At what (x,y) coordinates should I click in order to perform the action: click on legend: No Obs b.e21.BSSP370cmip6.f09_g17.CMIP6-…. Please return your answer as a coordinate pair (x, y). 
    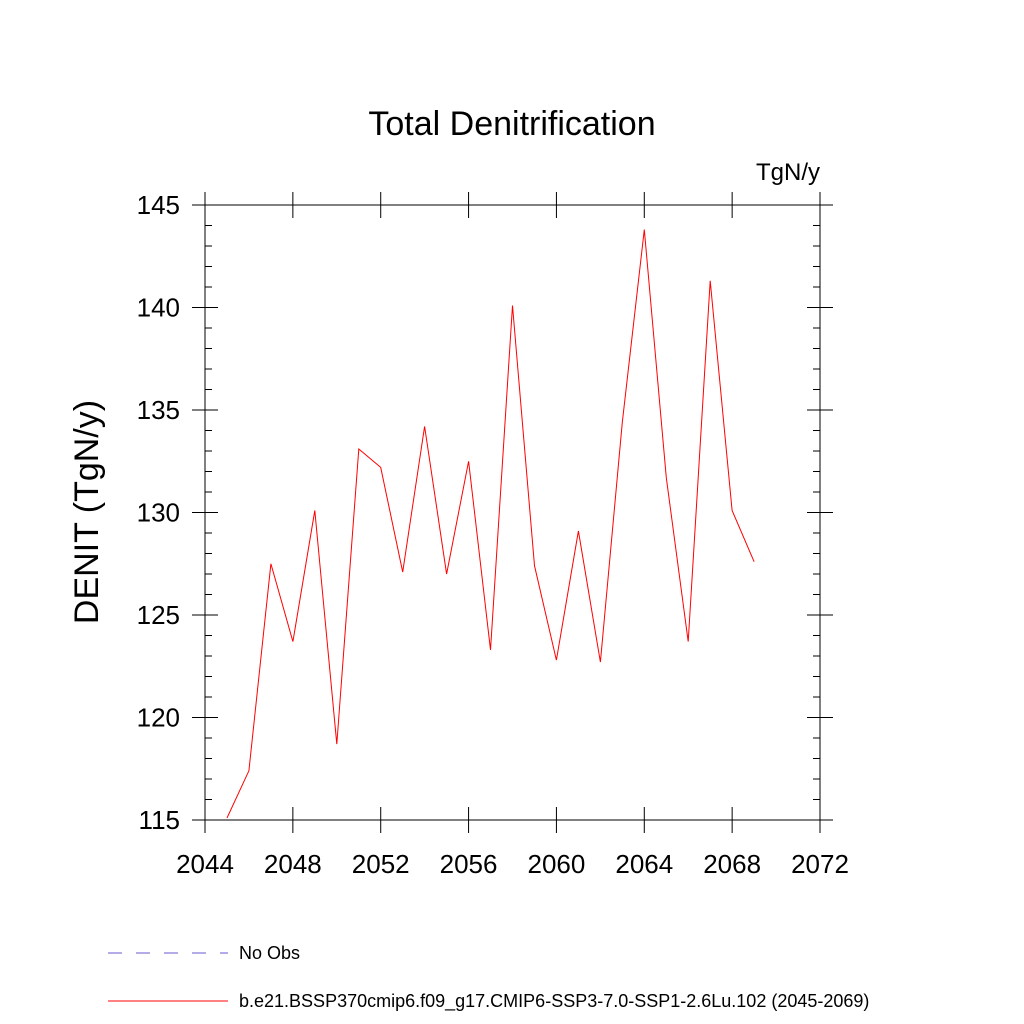
    Looking at the image, I should click on (488, 977).